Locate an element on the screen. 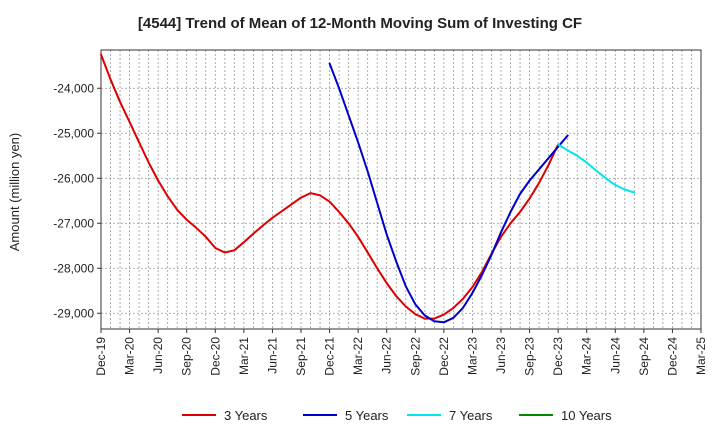 Image resolution: width=720 pixels, height=440 pixels. x-tick-label: Jun-24 is located at coordinates (615, 355).